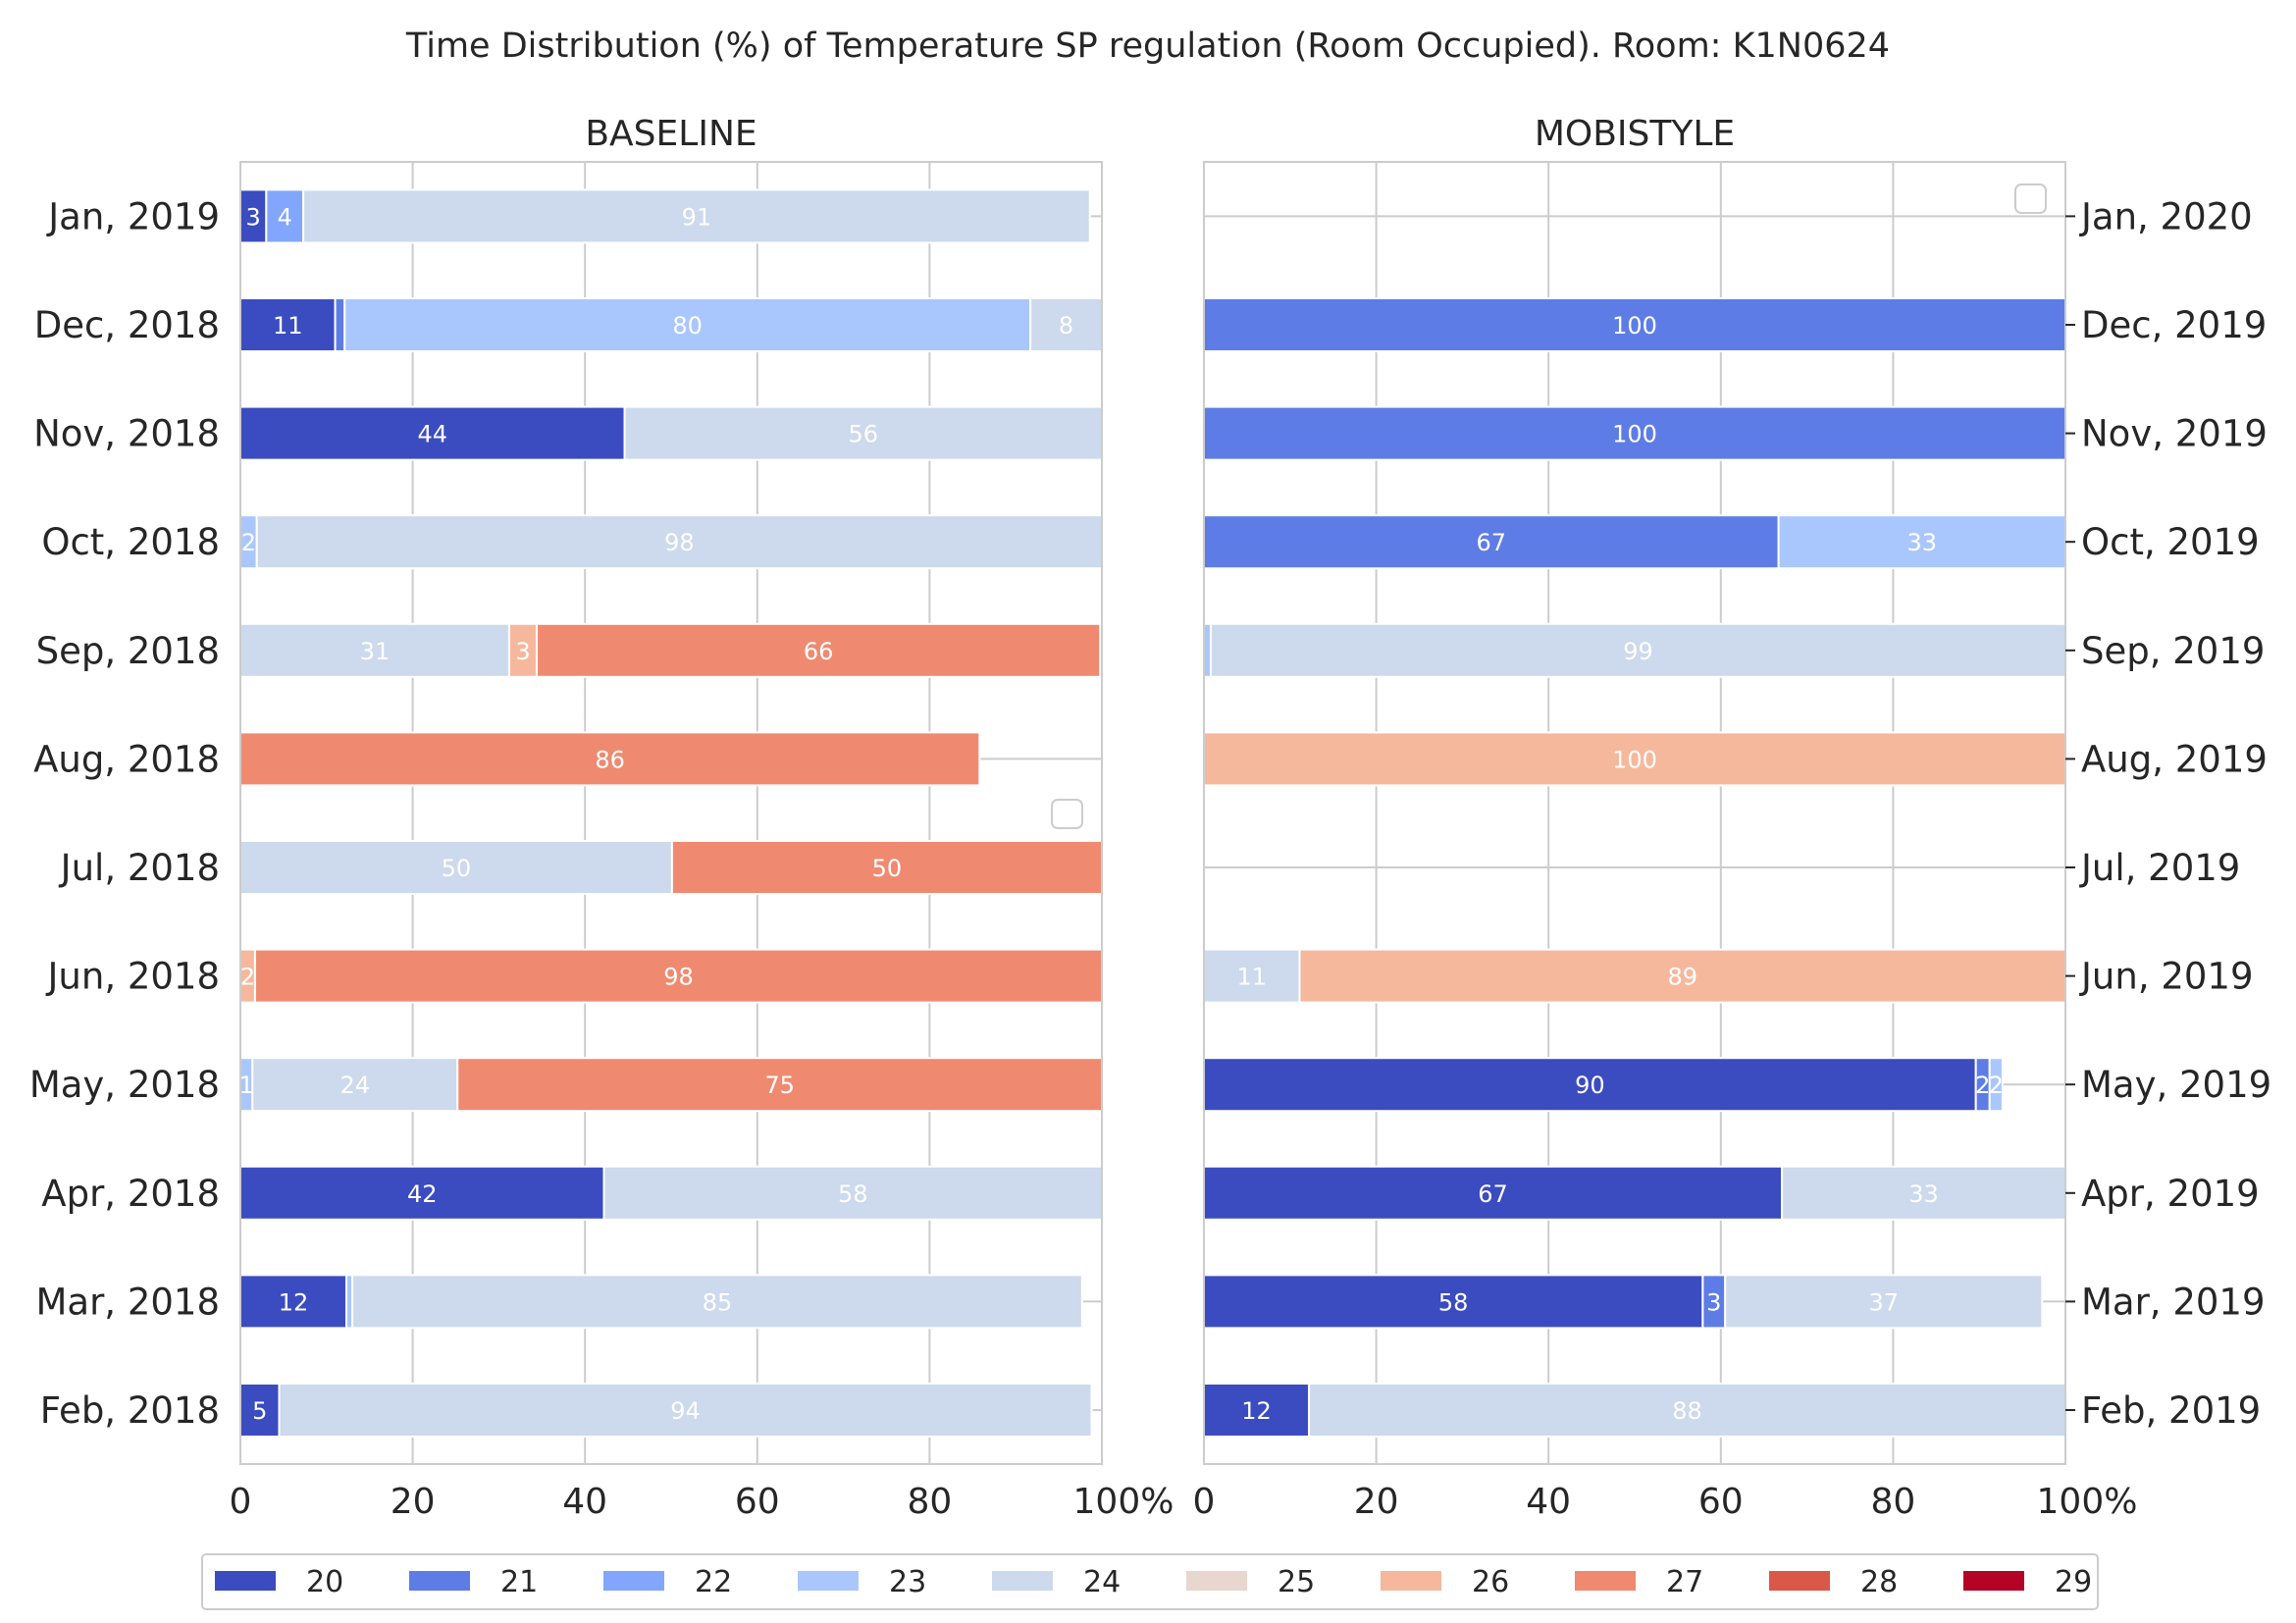  What do you see at coordinates (2174, 434) in the screenshot?
I see `ytick-label: Nov, 2019` at bounding box center [2174, 434].